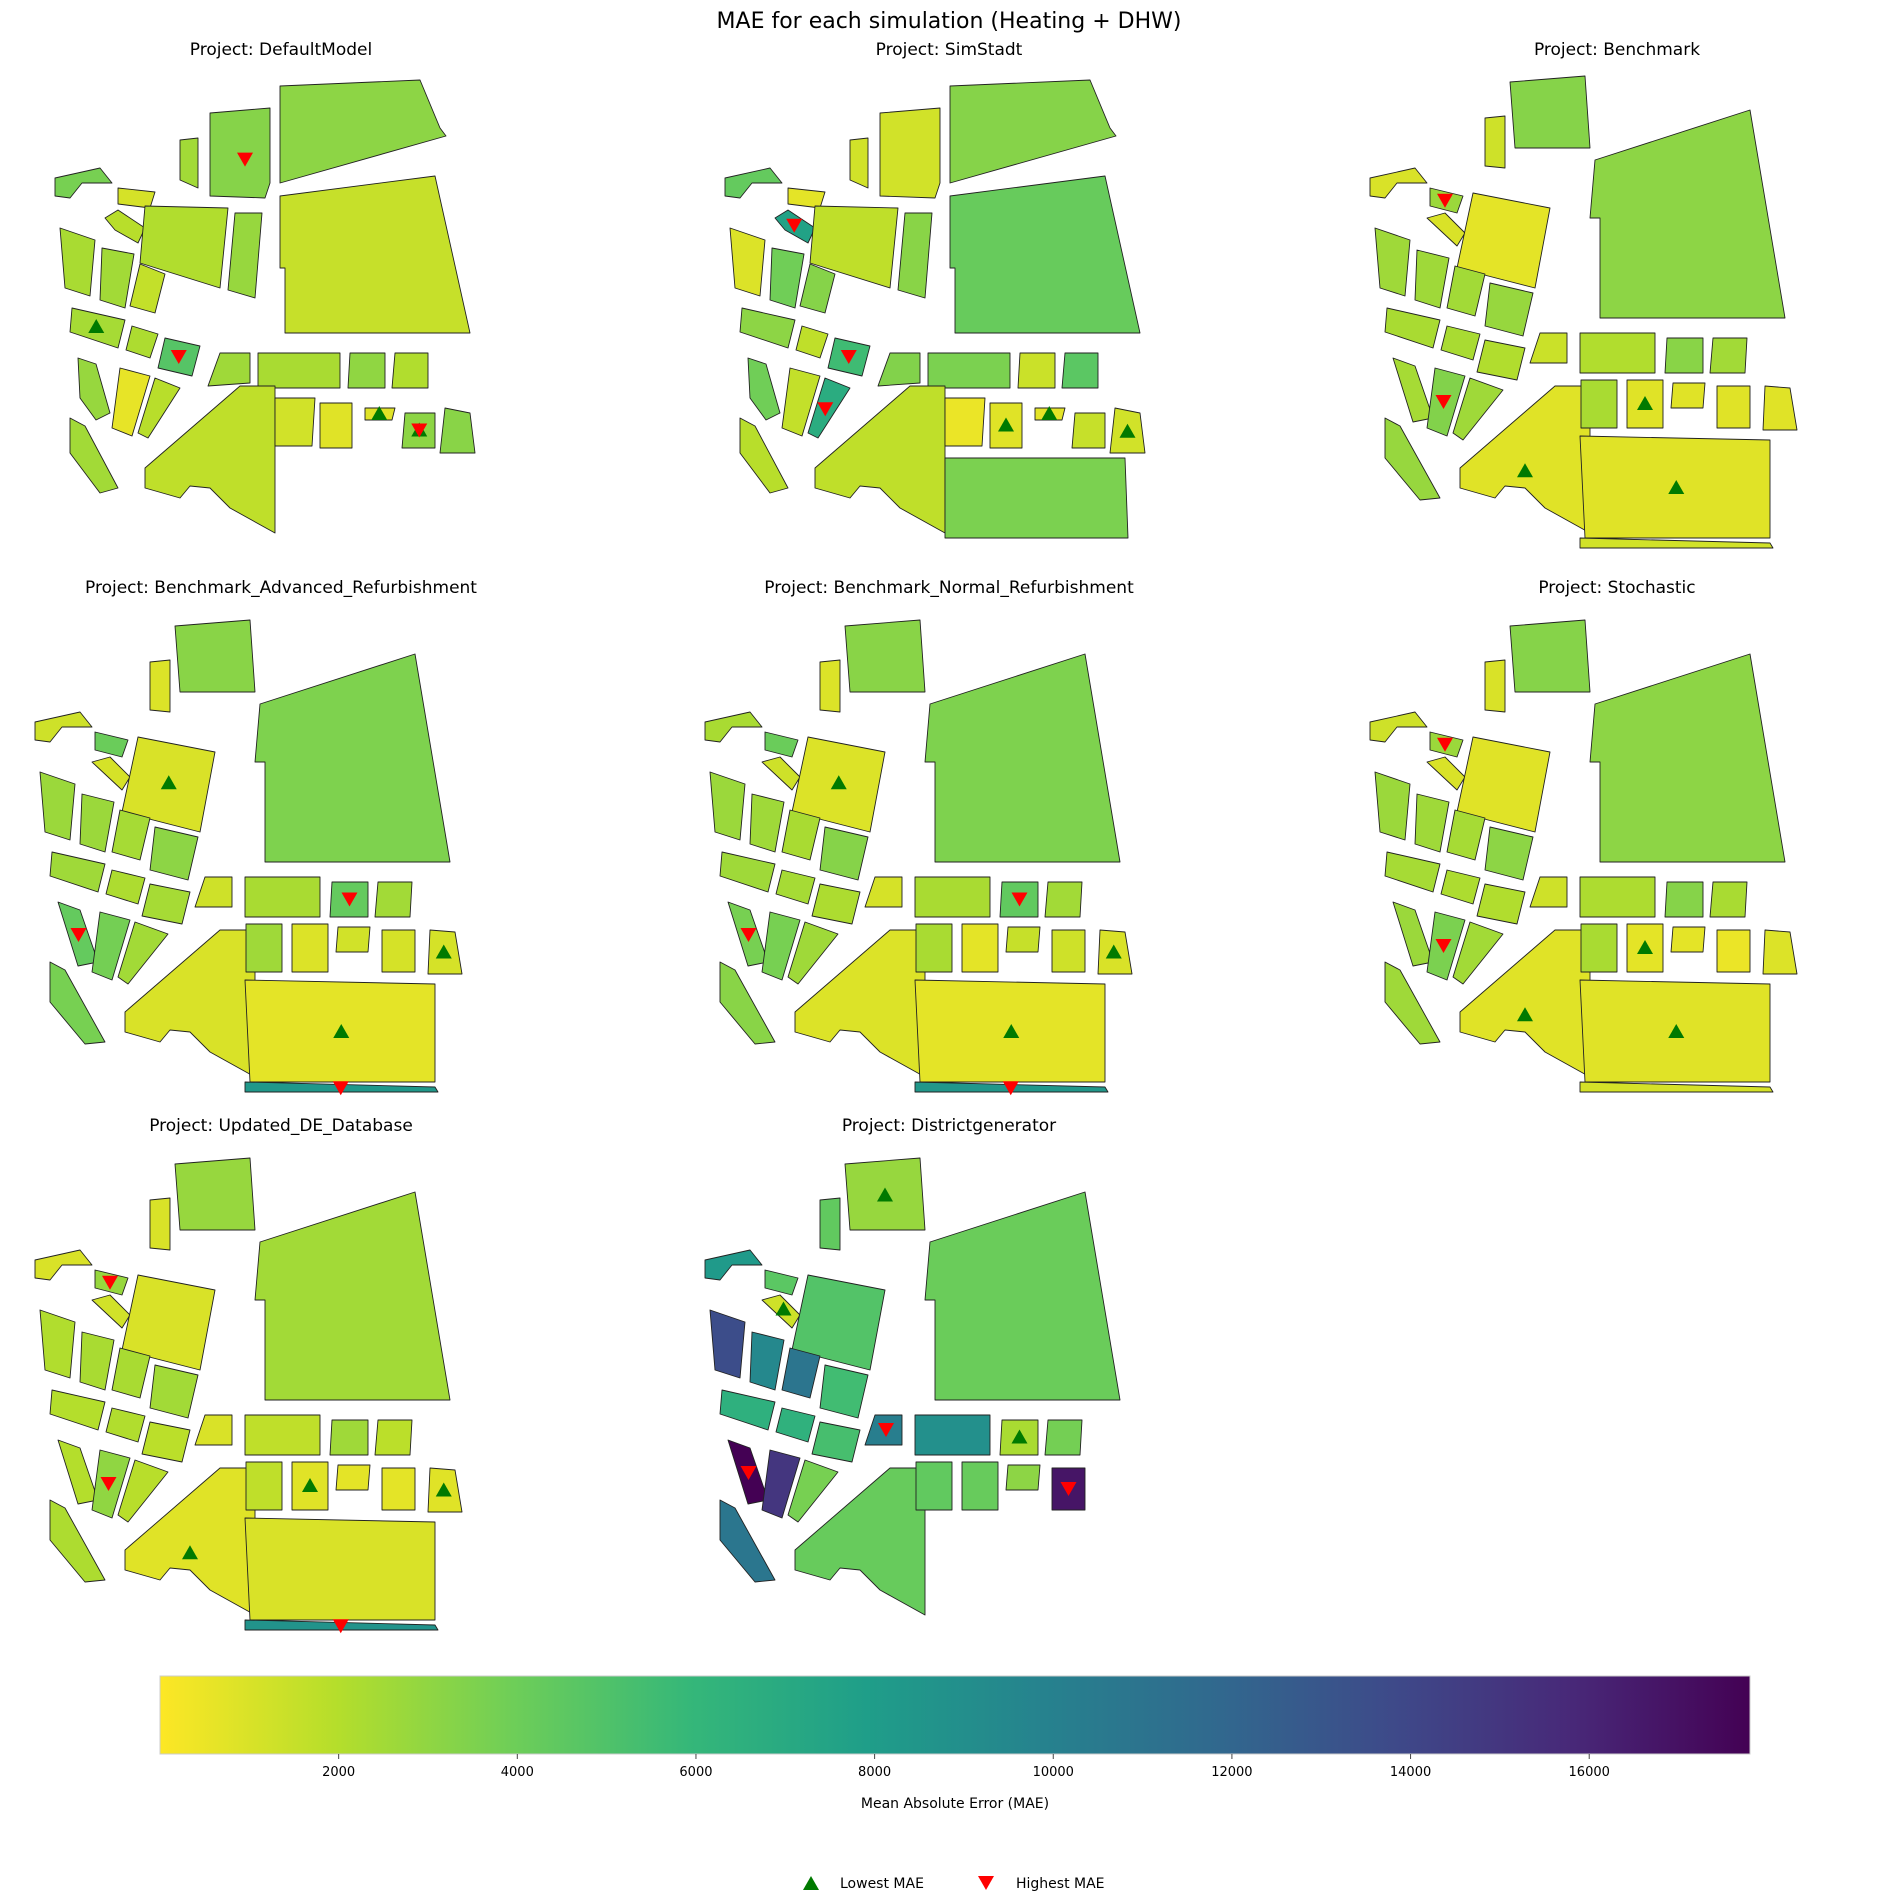  What do you see at coordinates (949, 21) in the screenshot?
I see `figure-title: MAE for each simulation (Heating + DHW)` at bounding box center [949, 21].